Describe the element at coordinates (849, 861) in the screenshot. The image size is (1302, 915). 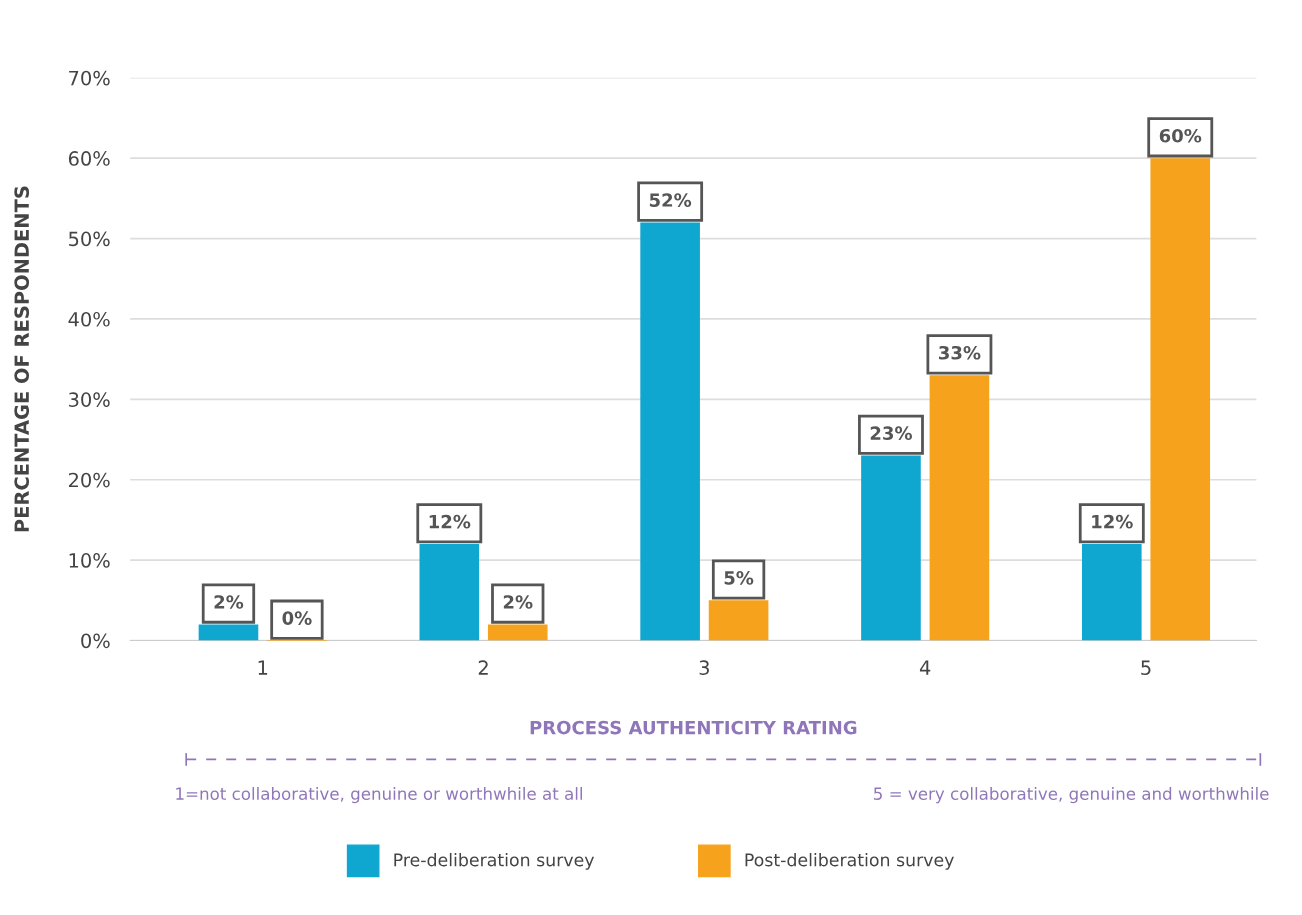
I see `legend-label: Post-deliberation survey` at that location.